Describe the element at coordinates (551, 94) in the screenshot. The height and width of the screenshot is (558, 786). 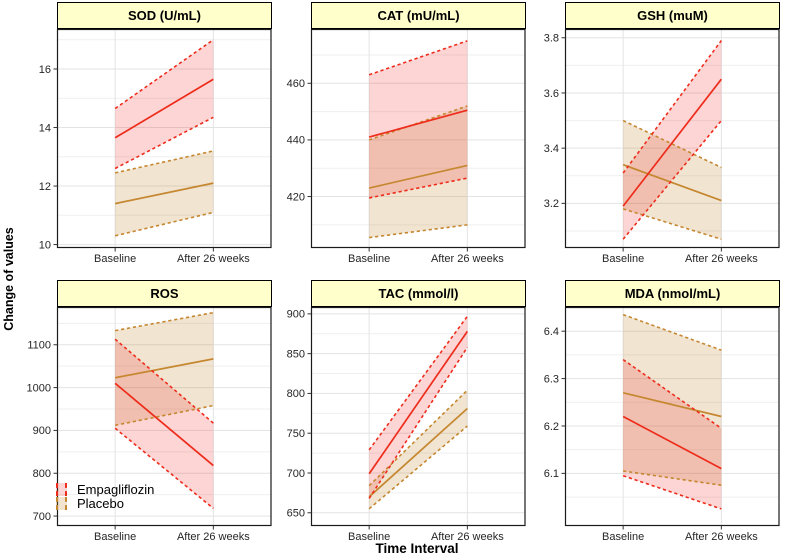
I see `y-tick-label: 3.6` at that location.